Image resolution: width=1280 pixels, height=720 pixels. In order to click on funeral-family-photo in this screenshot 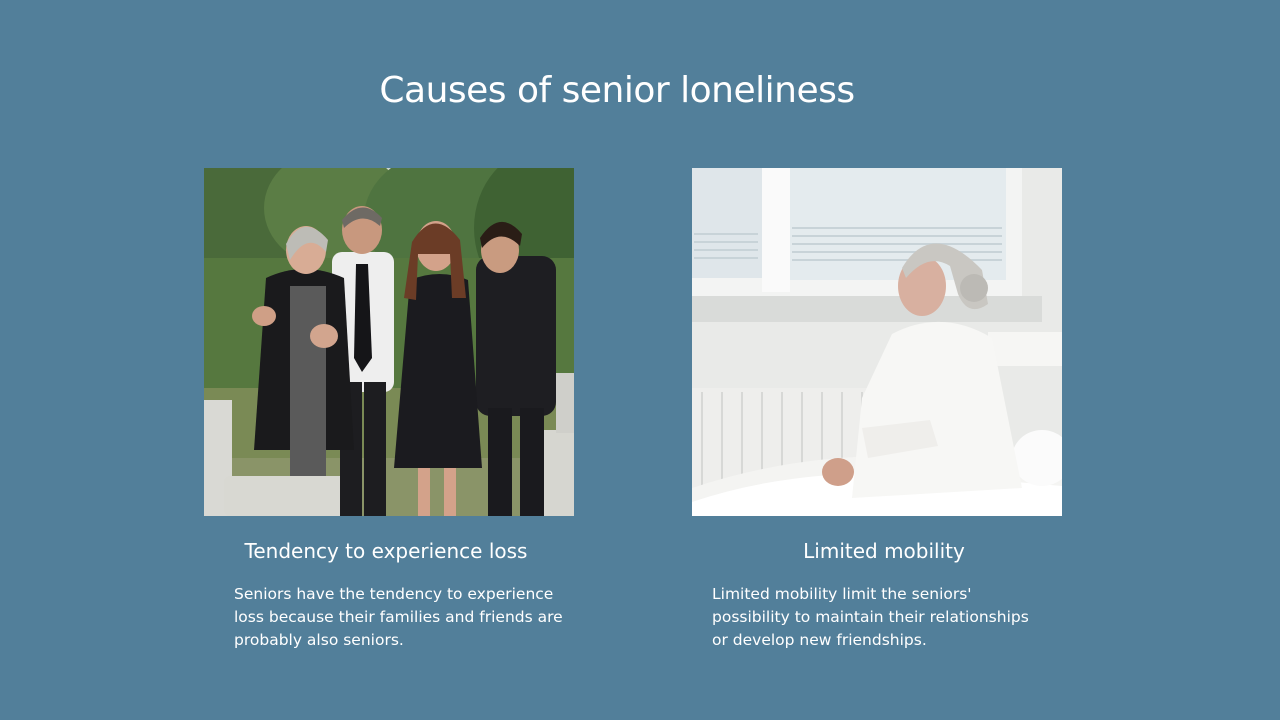, I will do `click(389, 342)`.